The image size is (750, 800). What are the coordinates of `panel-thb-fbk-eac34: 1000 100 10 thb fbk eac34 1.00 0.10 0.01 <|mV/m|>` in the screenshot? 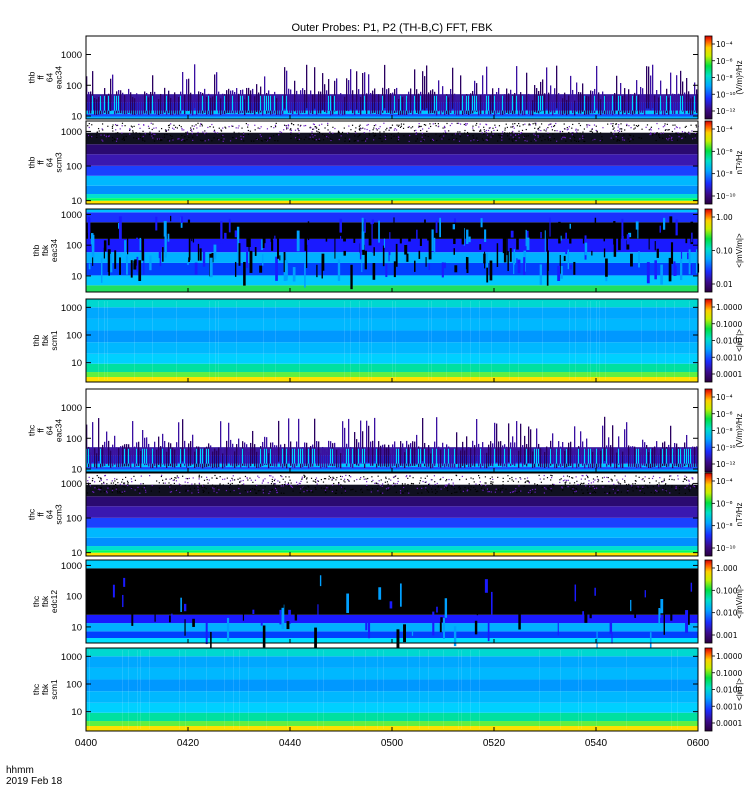 It's located at (387, 250).